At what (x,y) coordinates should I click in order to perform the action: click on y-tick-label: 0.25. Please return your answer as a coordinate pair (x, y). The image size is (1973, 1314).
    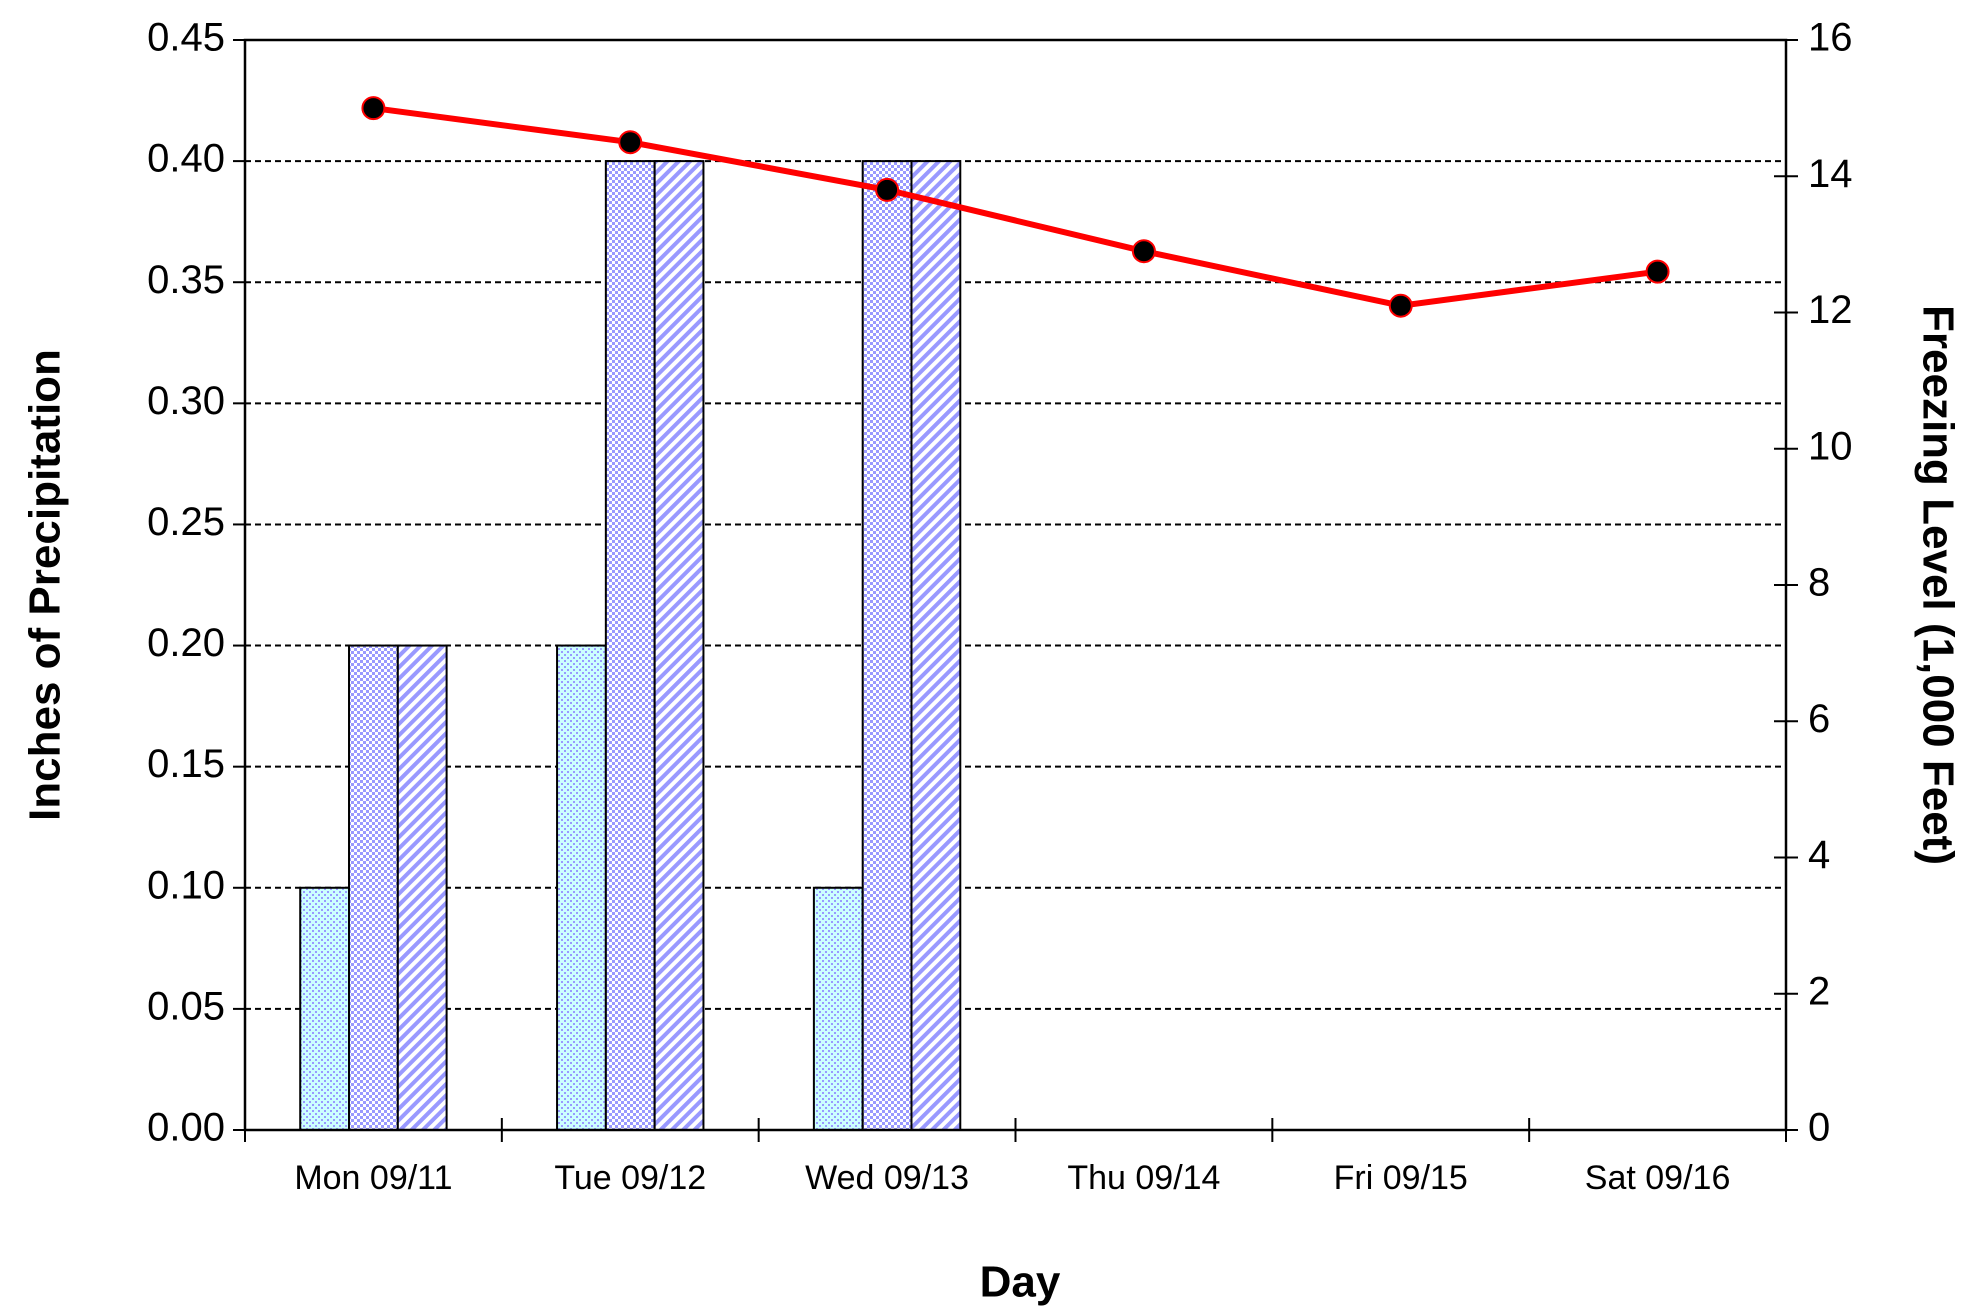
    Looking at the image, I should click on (186, 522).